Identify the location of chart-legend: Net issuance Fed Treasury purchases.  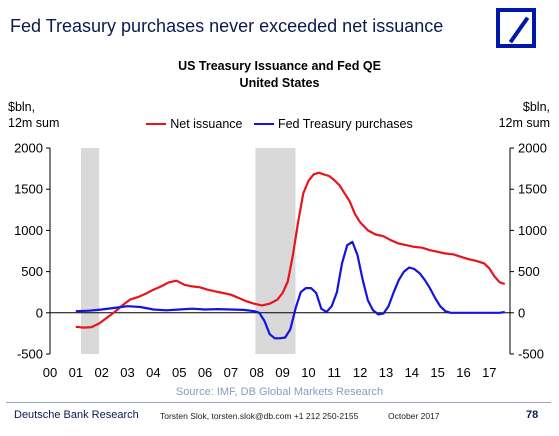
(279, 122).